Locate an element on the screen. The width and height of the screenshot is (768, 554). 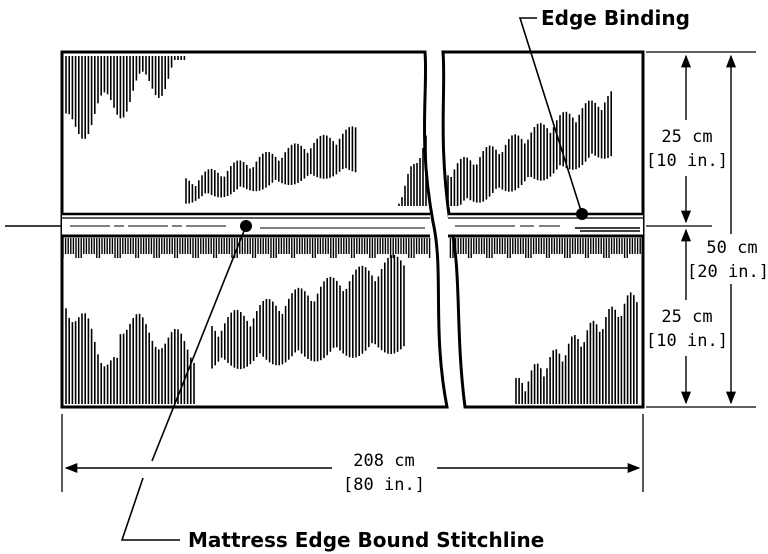
shading-top-left is located at coordinates (125, 97).